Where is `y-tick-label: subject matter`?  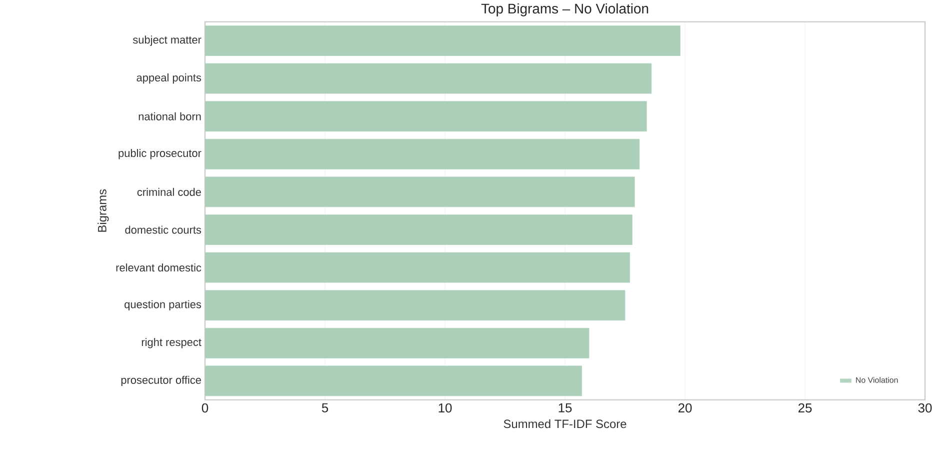 y-tick-label: subject matter is located at coordinates (167, 41).